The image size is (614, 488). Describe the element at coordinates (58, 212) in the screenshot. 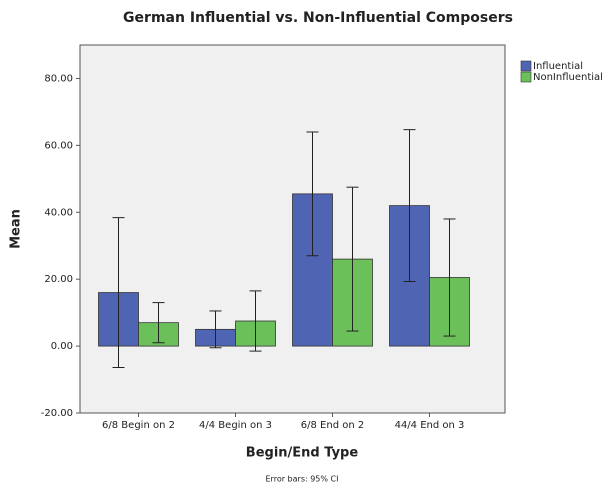

I see `y-tick-label: 40.00` at that location.